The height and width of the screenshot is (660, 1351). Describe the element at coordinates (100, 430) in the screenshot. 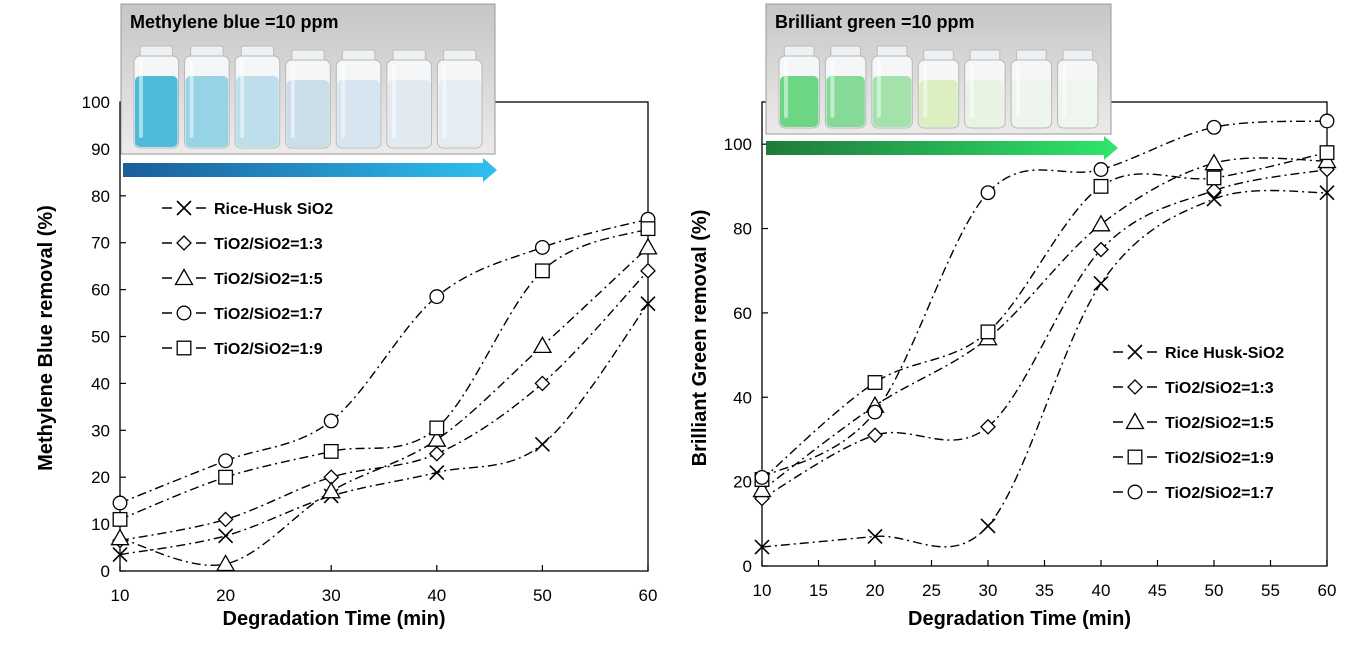

I see `y-tick-label: 30` at that location.